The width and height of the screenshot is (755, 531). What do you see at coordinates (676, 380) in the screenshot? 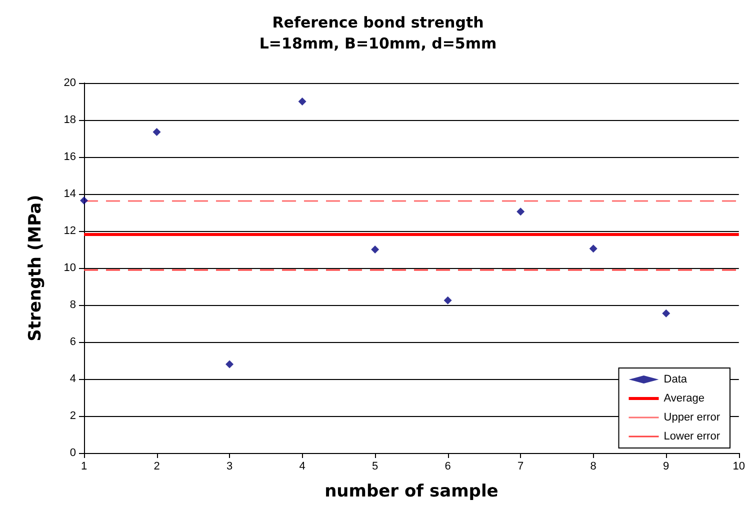
I see `legend-label: Data` at bounding box center [676, 380].